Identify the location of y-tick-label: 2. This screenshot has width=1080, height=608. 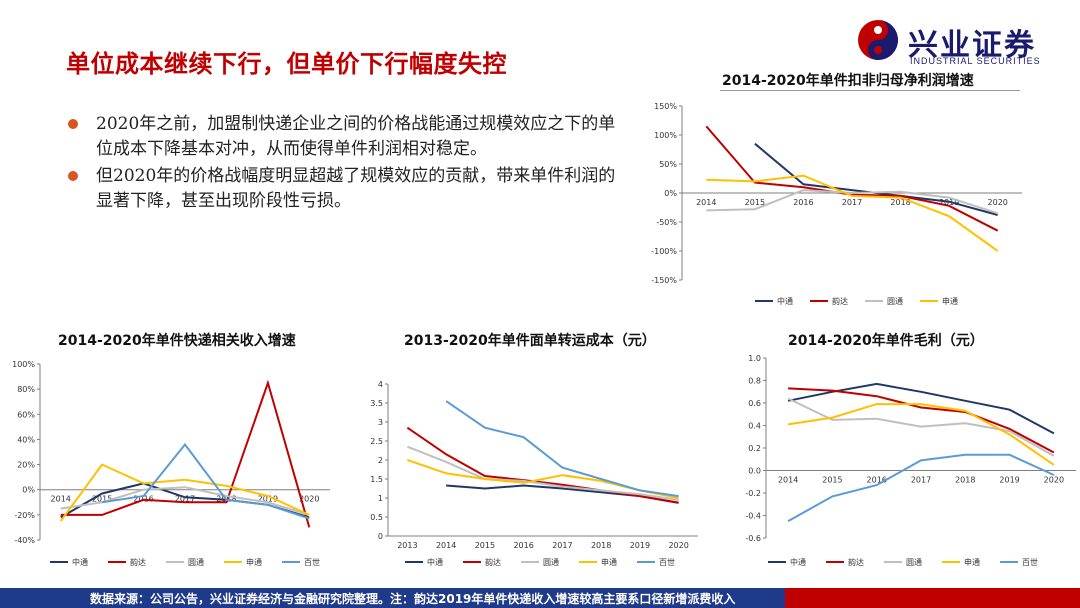
(380, 460).